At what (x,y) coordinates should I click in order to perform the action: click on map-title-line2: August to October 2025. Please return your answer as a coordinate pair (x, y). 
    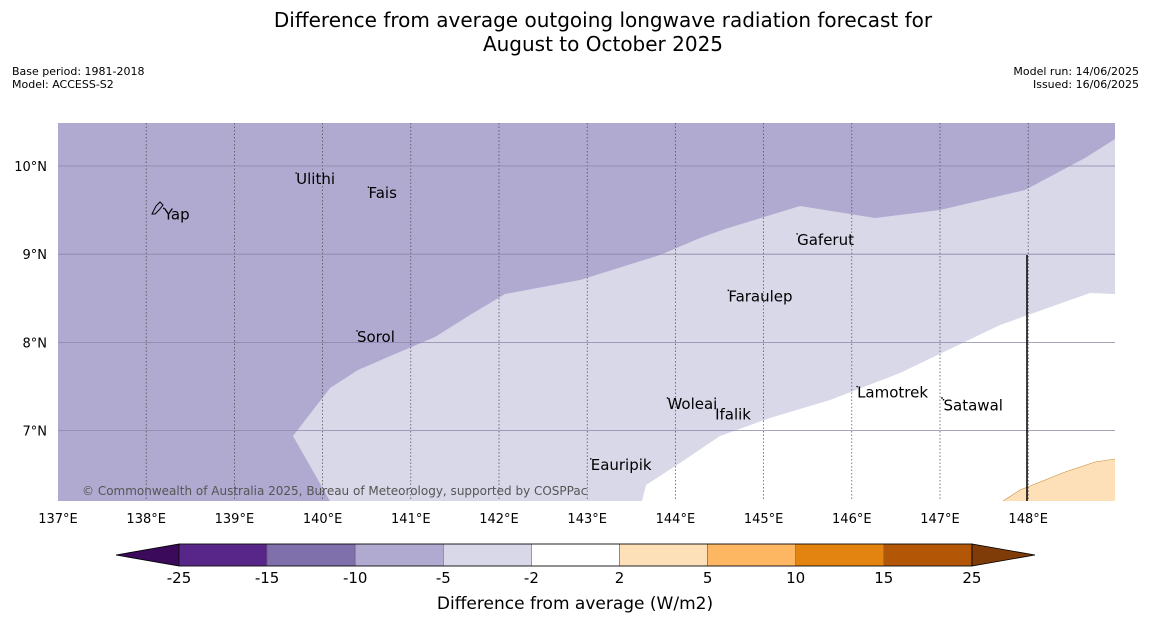
    Looking at the image, I should click on (603, 44).